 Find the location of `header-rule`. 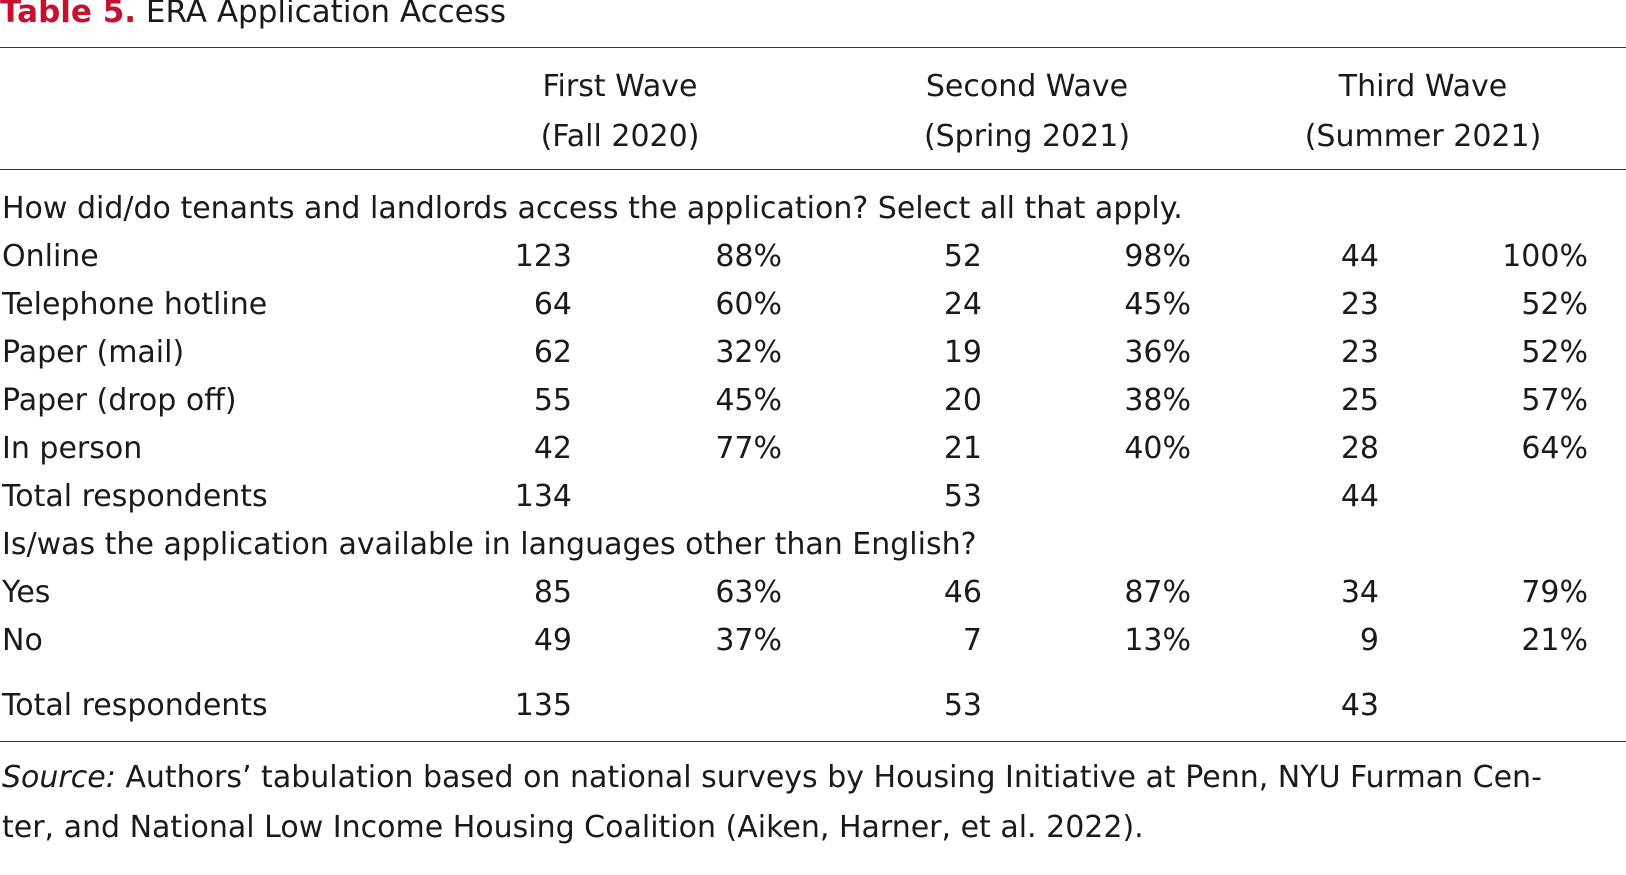

header-rule is located at coordinates (813, 169).